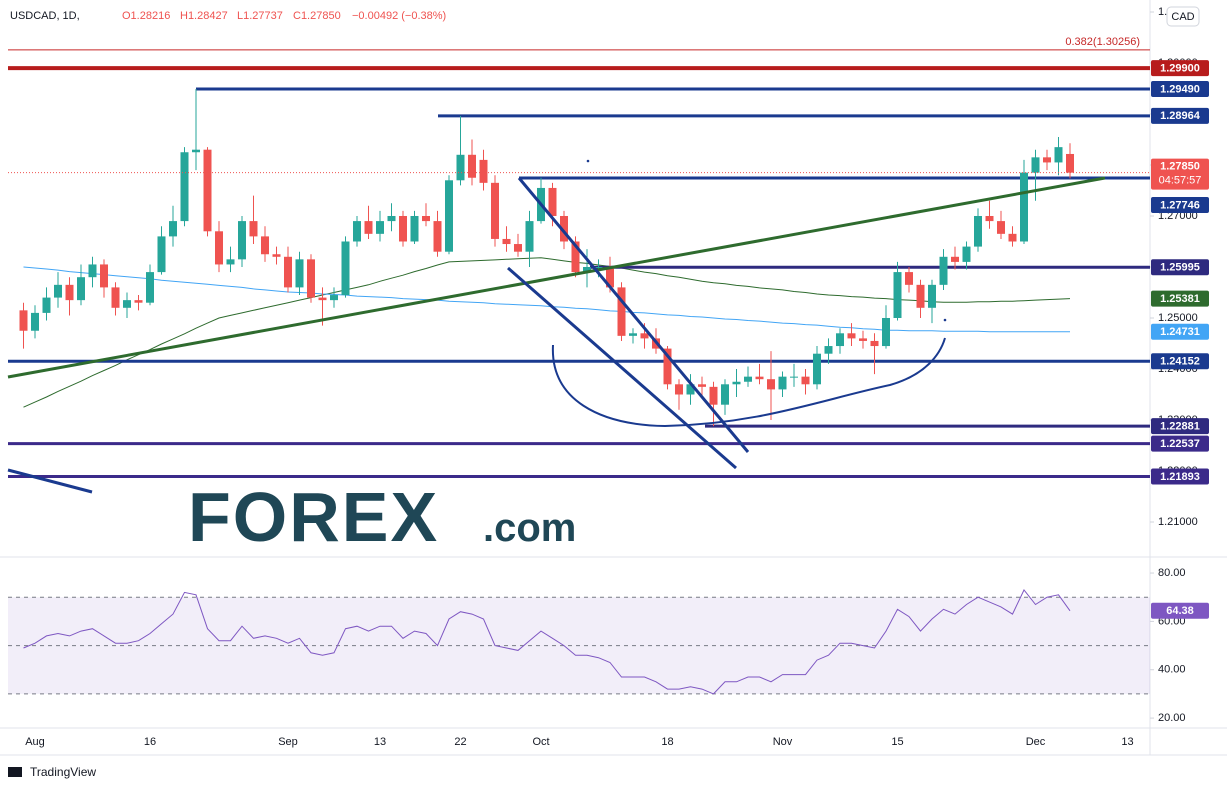  What do you see at coordinates (1180, 167) in the screenshot?
I see `last-price-label: 1.27850` at bounding box center [1180, 167].